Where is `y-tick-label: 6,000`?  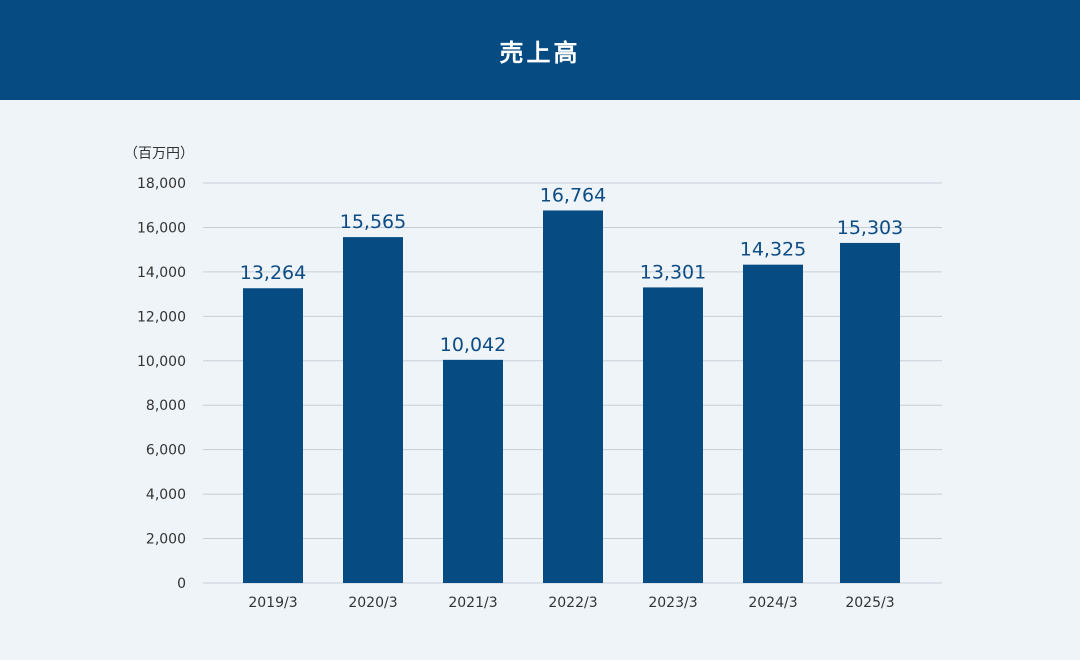 y-tick-label: 6,000 is located at coordinates (166, 451).